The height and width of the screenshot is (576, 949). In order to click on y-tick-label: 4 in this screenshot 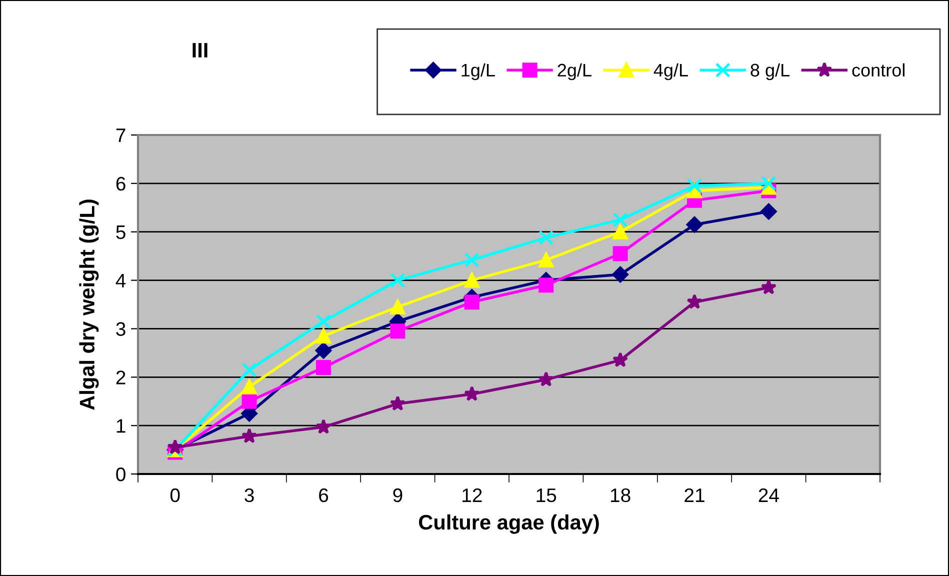, I will do `click(121, 281)`.